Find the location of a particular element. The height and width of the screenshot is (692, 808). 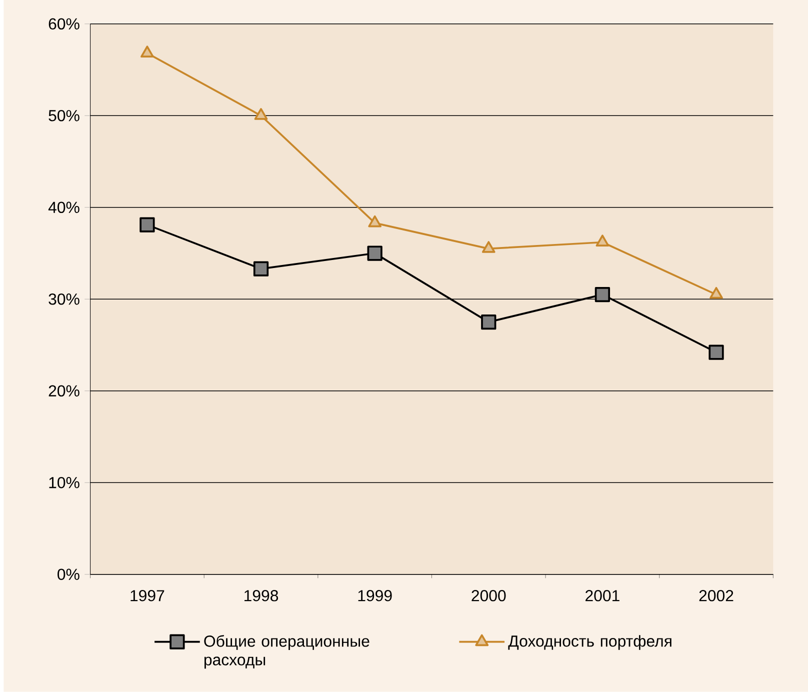

y-tick-label: 20% is located at coordinates (64, 391).